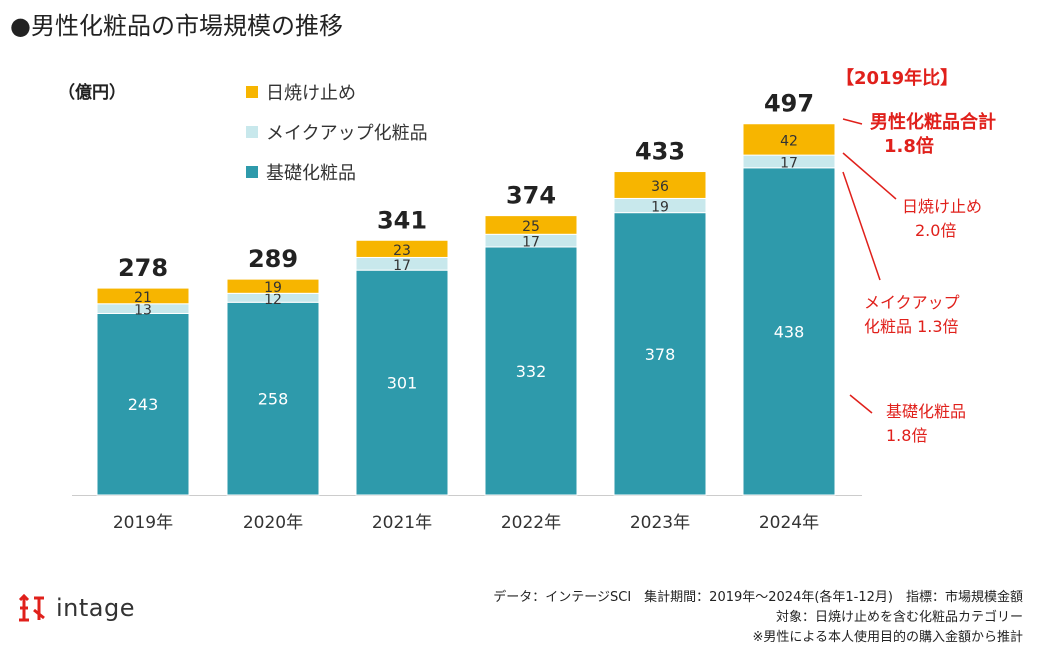 The height and width of the screenshot is (646, 1045). I want to click on unit-label: （億円）, so click(92, 93).